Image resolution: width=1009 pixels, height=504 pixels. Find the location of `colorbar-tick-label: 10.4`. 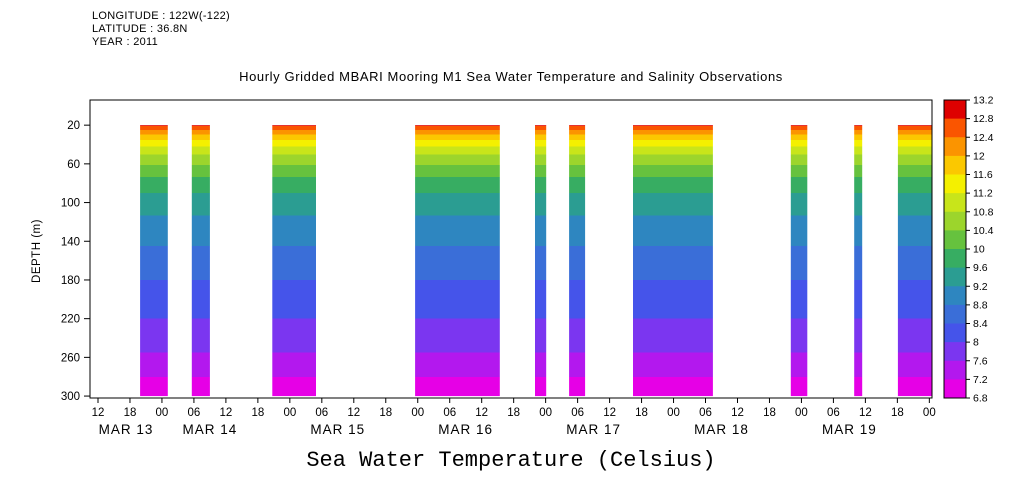

colorbar-tick-label: 10.4 is located at coordinates (983, 231).